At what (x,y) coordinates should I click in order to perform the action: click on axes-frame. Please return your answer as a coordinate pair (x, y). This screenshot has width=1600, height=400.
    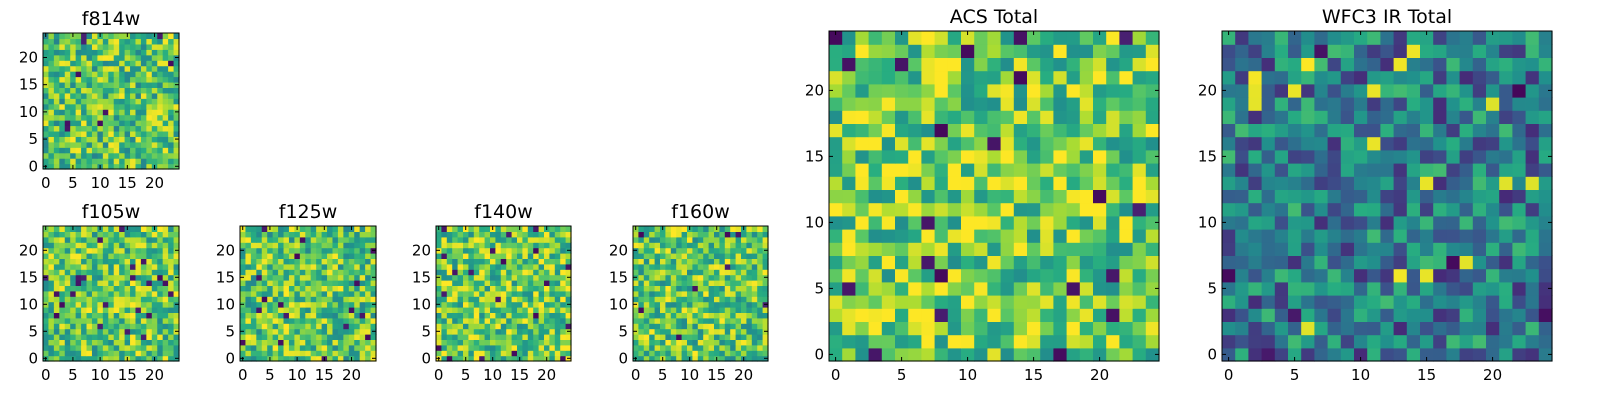
    Looking at the image, I should click on (308, 293).